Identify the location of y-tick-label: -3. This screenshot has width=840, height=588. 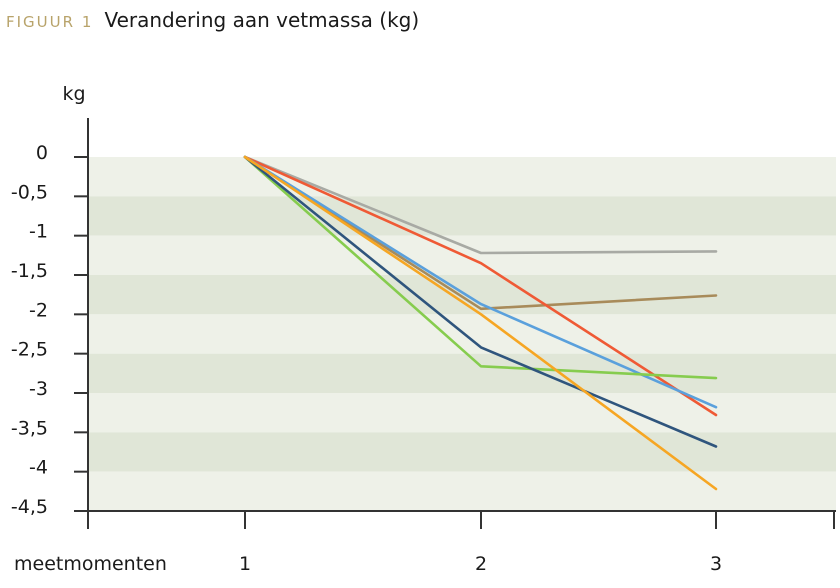
(38, 389).